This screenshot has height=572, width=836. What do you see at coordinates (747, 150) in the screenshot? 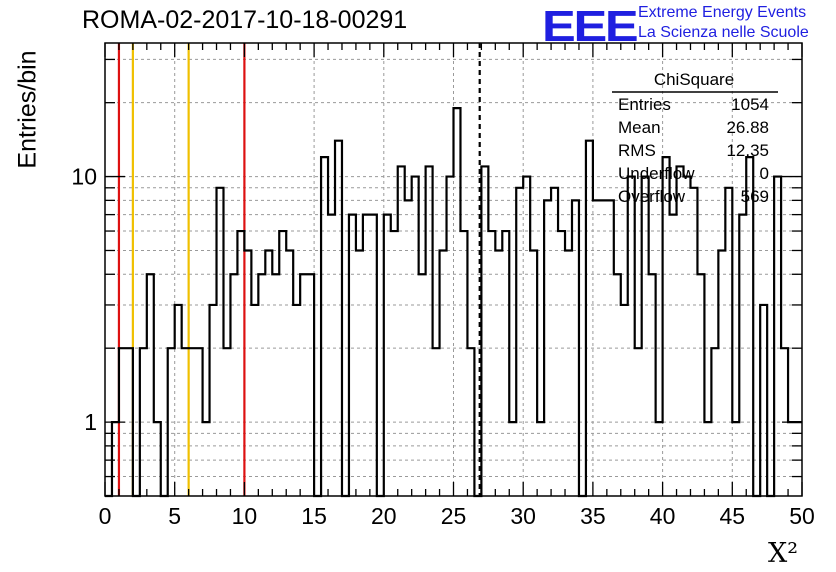
I see `stats-row-value: 12.35` at bounding box center [747, 150].